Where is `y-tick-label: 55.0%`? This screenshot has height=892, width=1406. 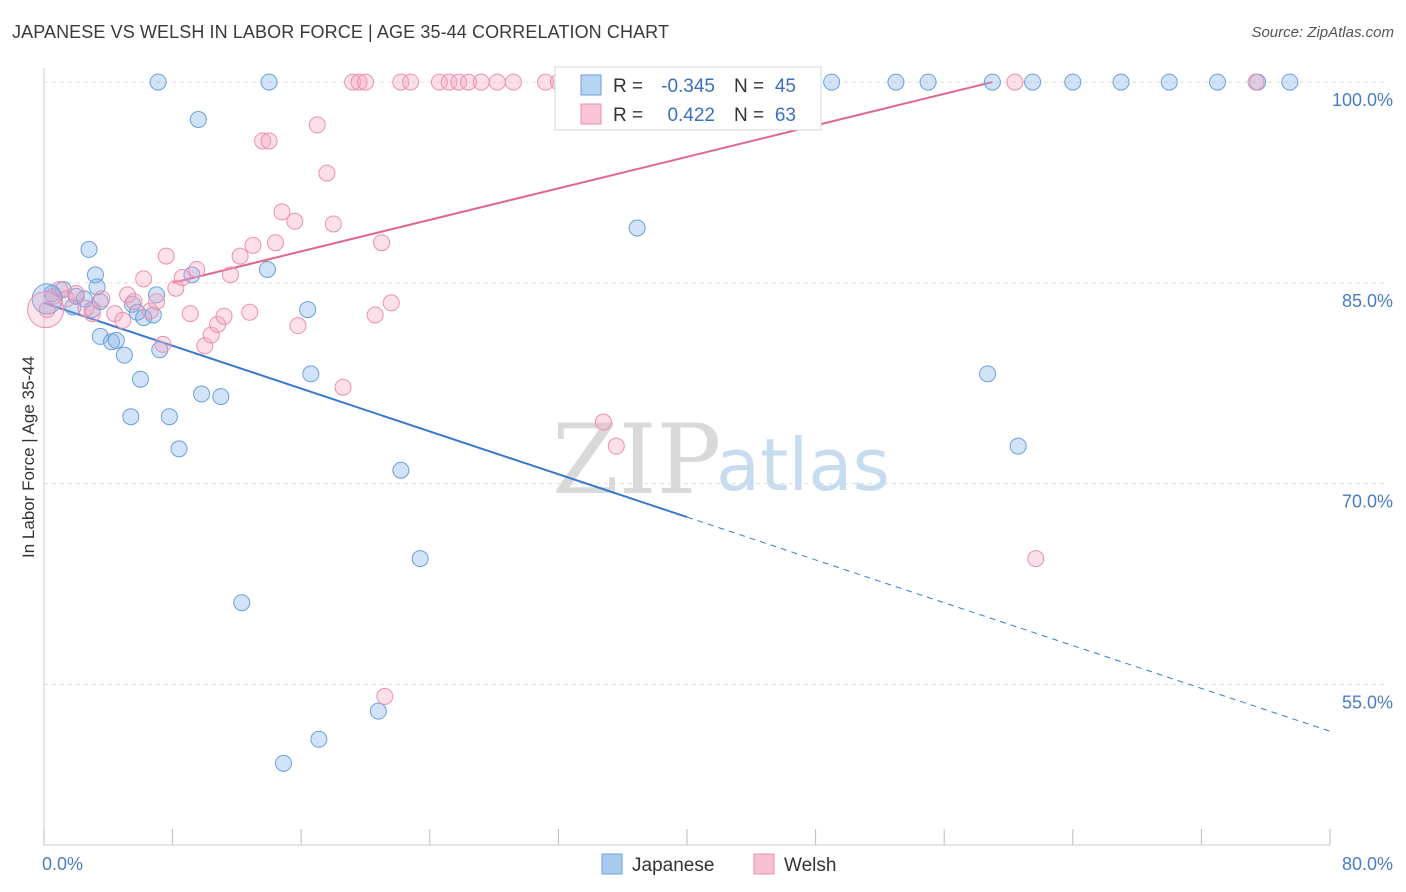
y-tick-label: 55.0% is located at coordinates (1367, 702).